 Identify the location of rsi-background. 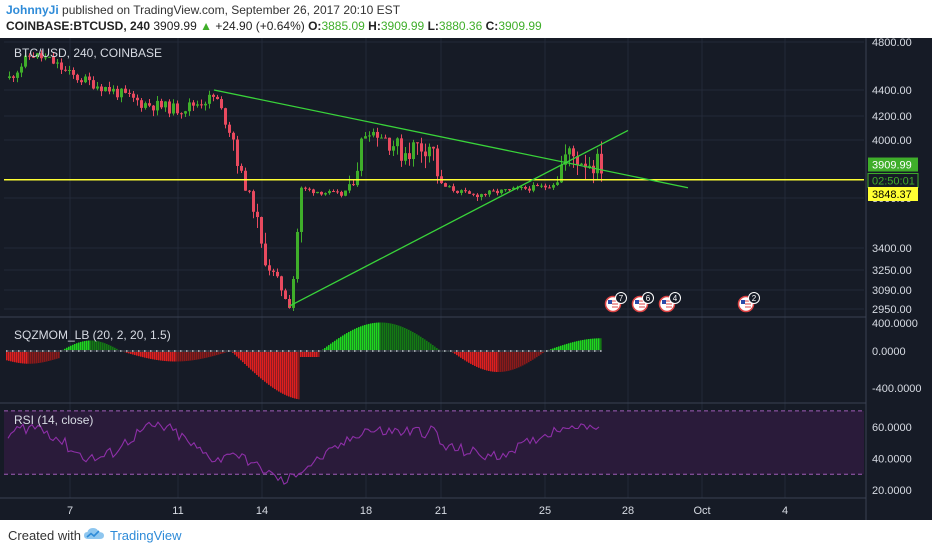
(434, 442).